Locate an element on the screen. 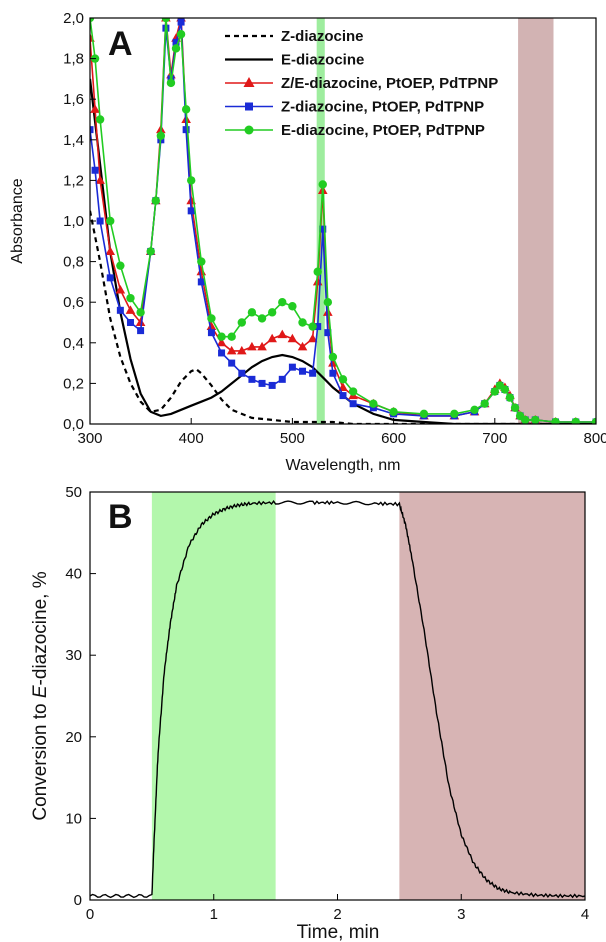  panel-b-letter: B is located at coordinates (120, 517).